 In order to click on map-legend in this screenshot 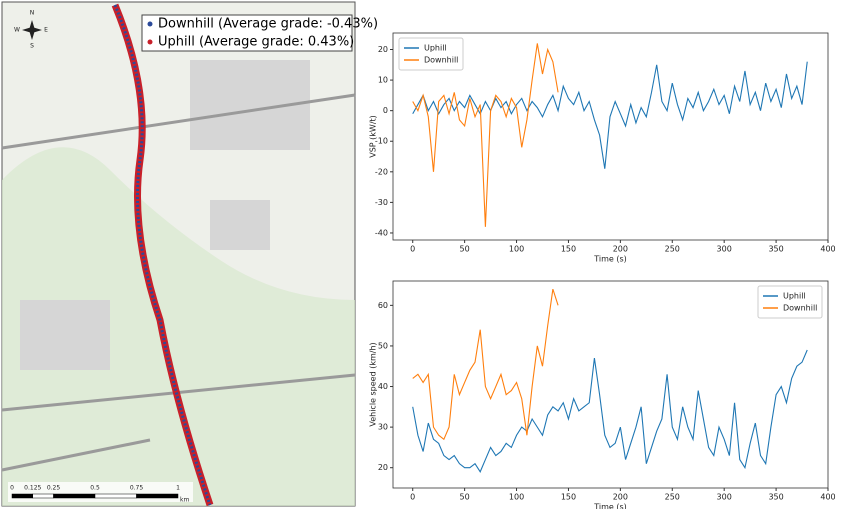, I will do `click(247, 33)`.